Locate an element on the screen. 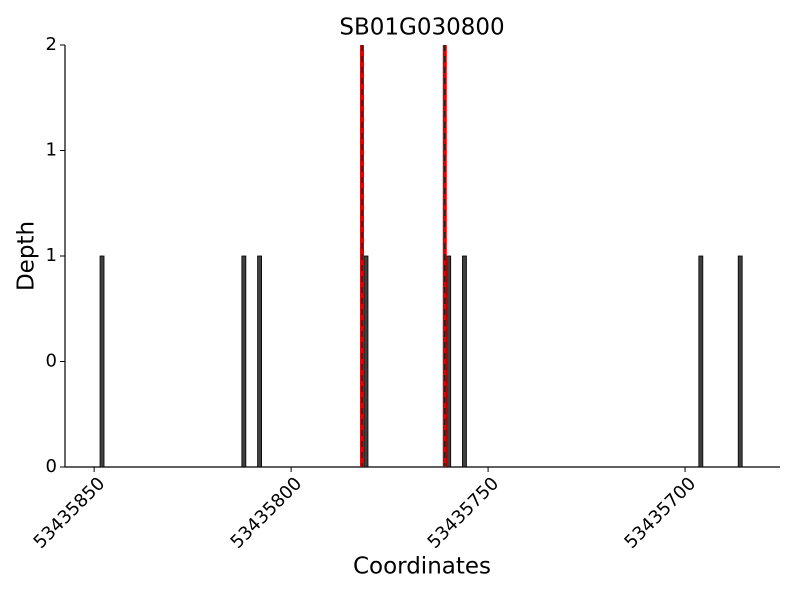 This screenshot has height=604, width=800. x-axis-label: Coordinates is located at coordinates (422, 567).